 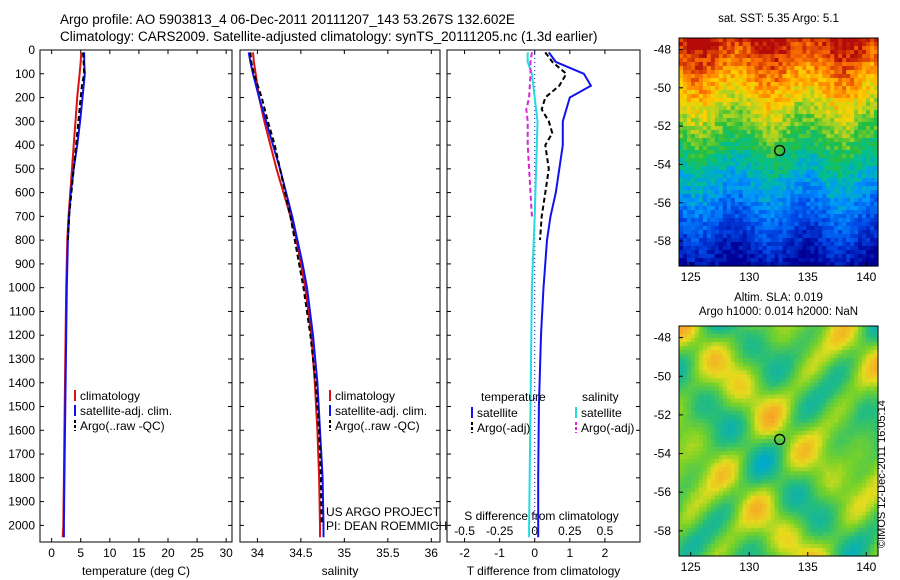 What do you see at coordinates (749, 277) in the screenshot?
I see `lon-tick-label: 130` at bounding box center [749, 277].